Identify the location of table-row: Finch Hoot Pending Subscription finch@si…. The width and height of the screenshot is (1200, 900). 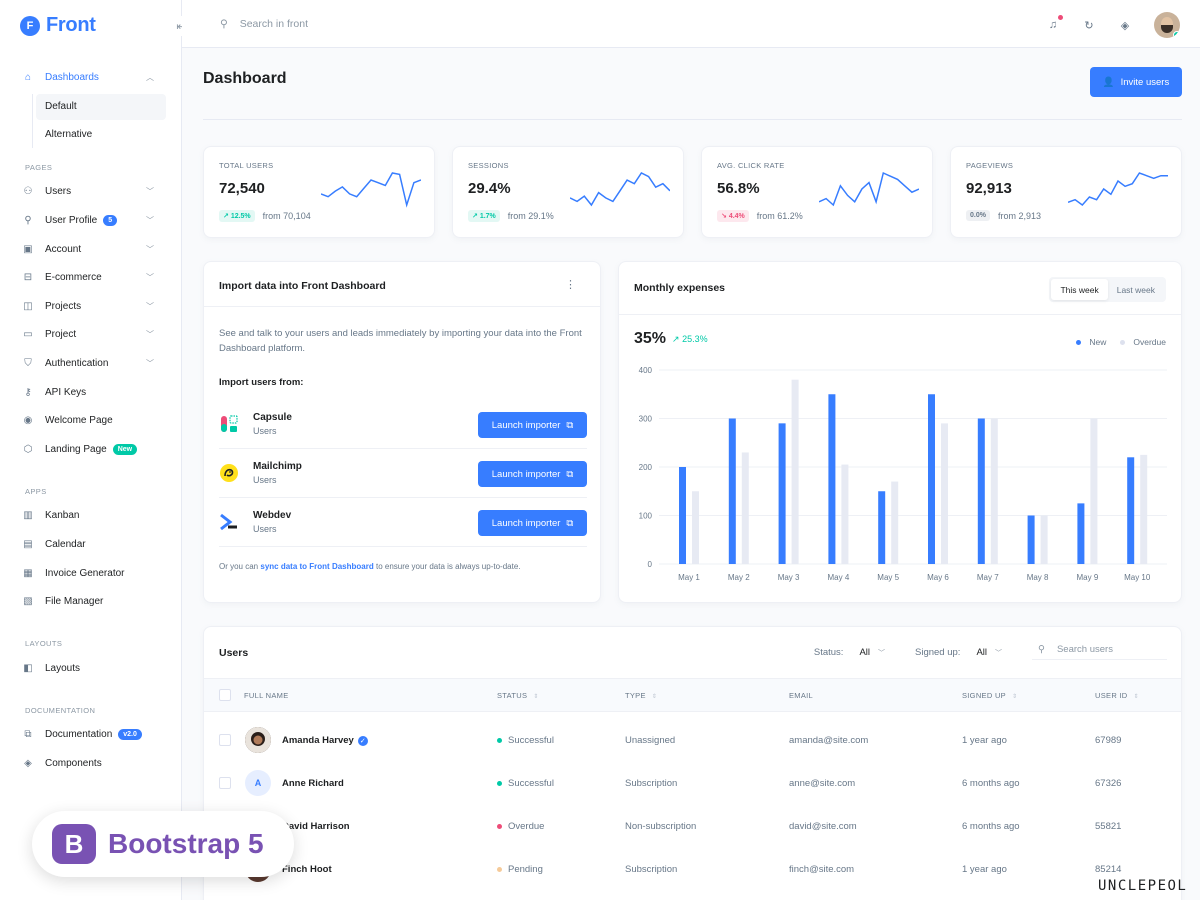
(692, 871).